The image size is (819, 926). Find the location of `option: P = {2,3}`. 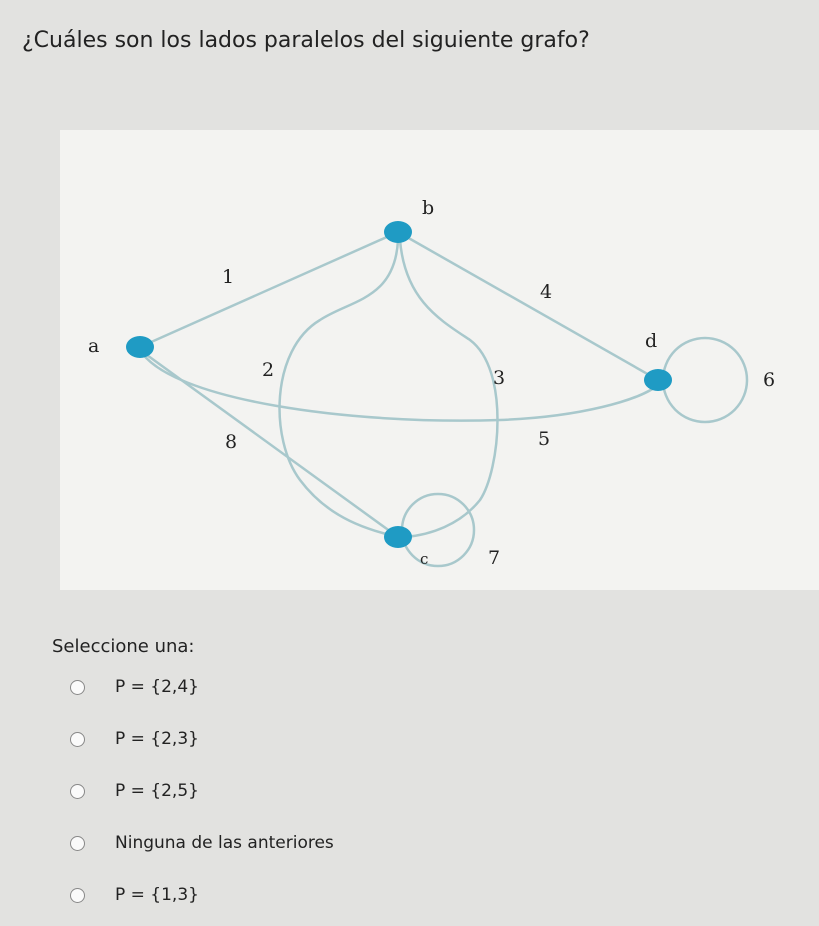

option: P = {2,3} is located at coordinates (134, 739).